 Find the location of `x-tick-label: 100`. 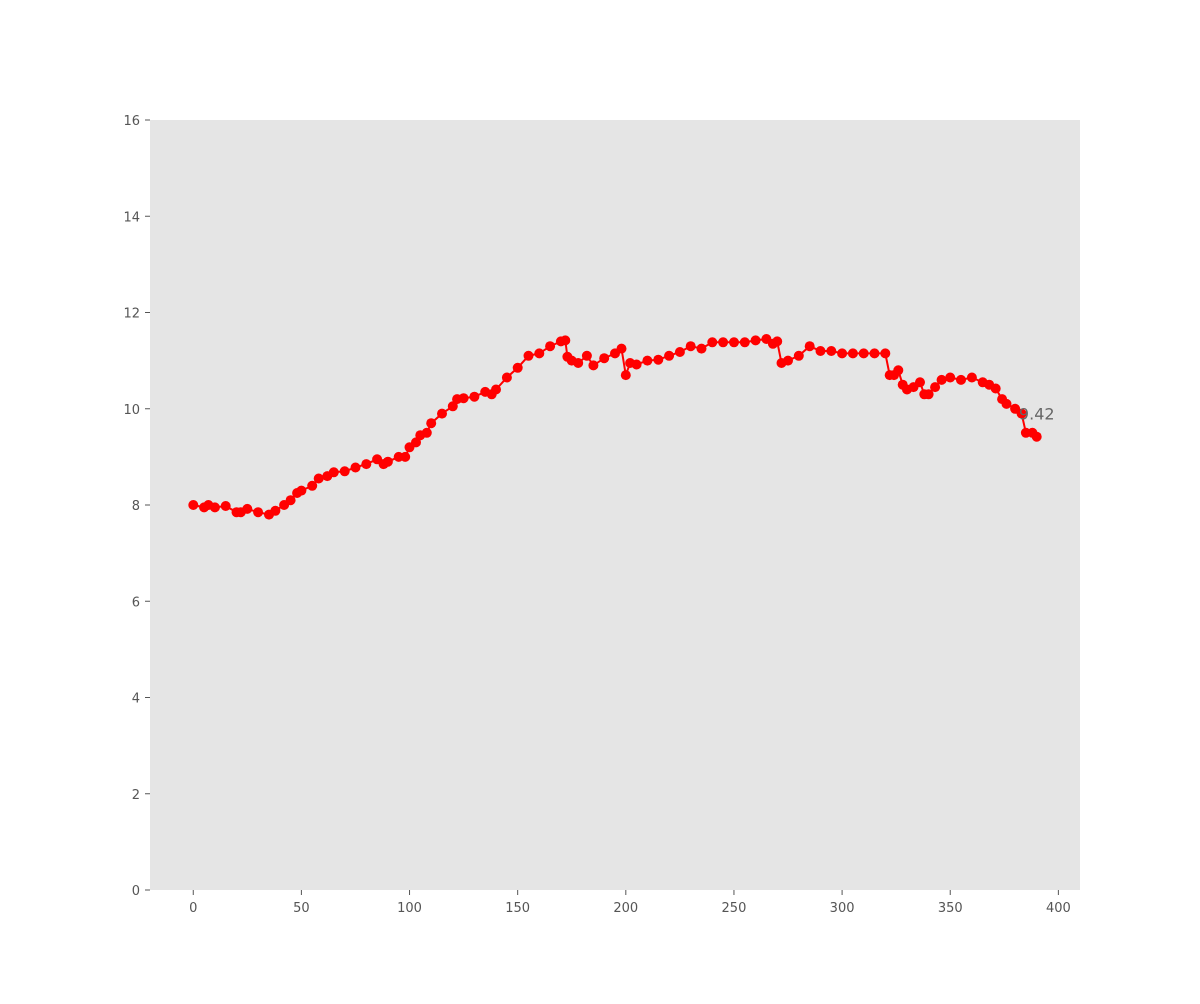

x-tick-label: 100 is located at coordinates (409, 908).